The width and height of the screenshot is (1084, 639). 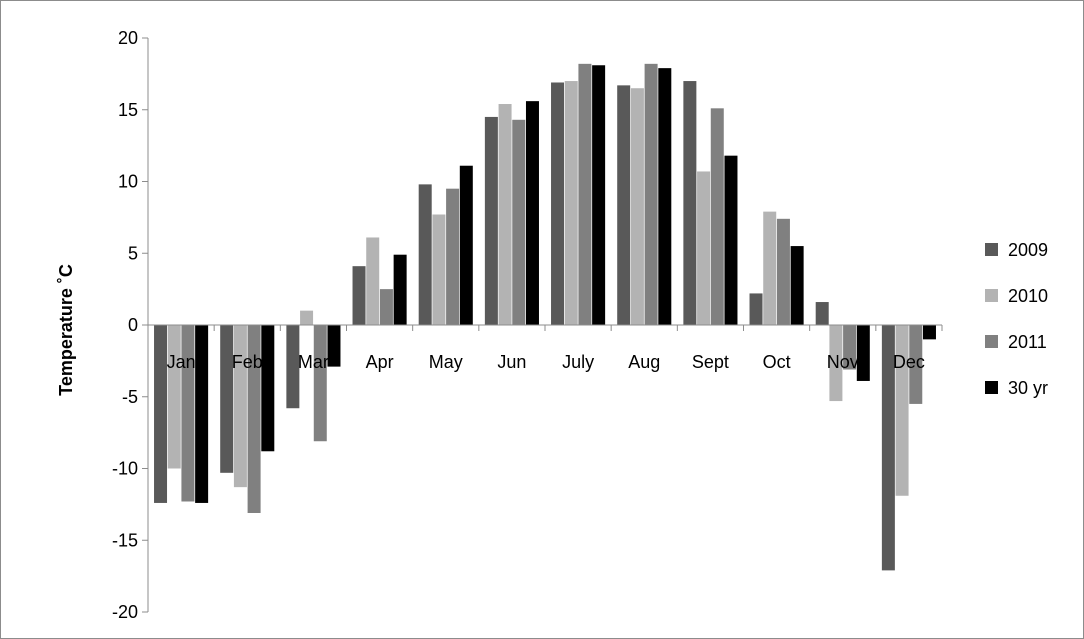 What do you see at coordinates (380, 362) in the screenshot?
I see `x-category-label: Apr` at bounding box center [380, 362].